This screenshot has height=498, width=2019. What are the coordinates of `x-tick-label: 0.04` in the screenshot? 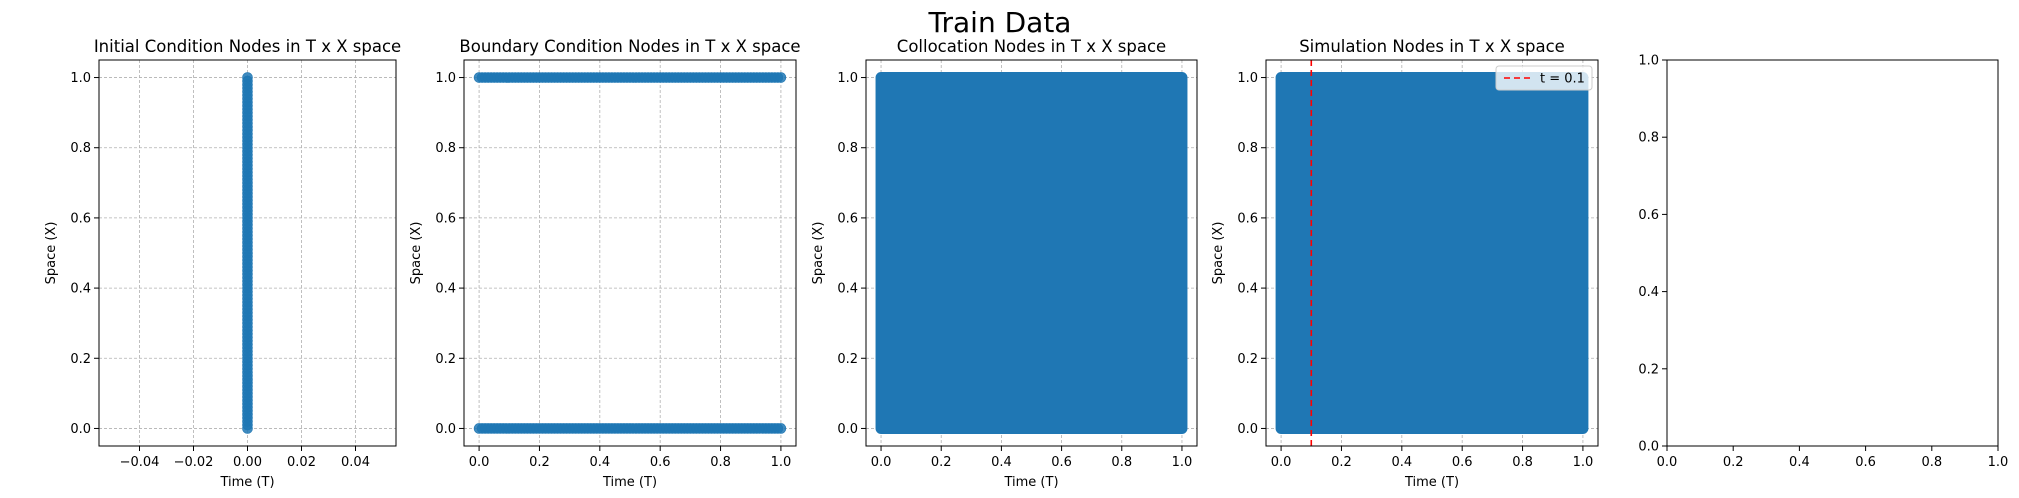 It's located at (355, 462).